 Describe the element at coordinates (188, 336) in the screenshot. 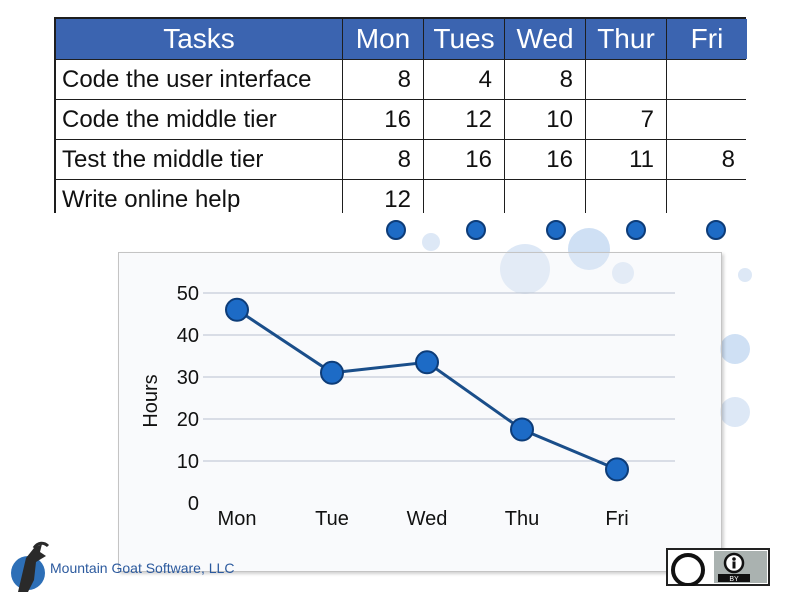

I see `y-tick-label: 40` at that location.